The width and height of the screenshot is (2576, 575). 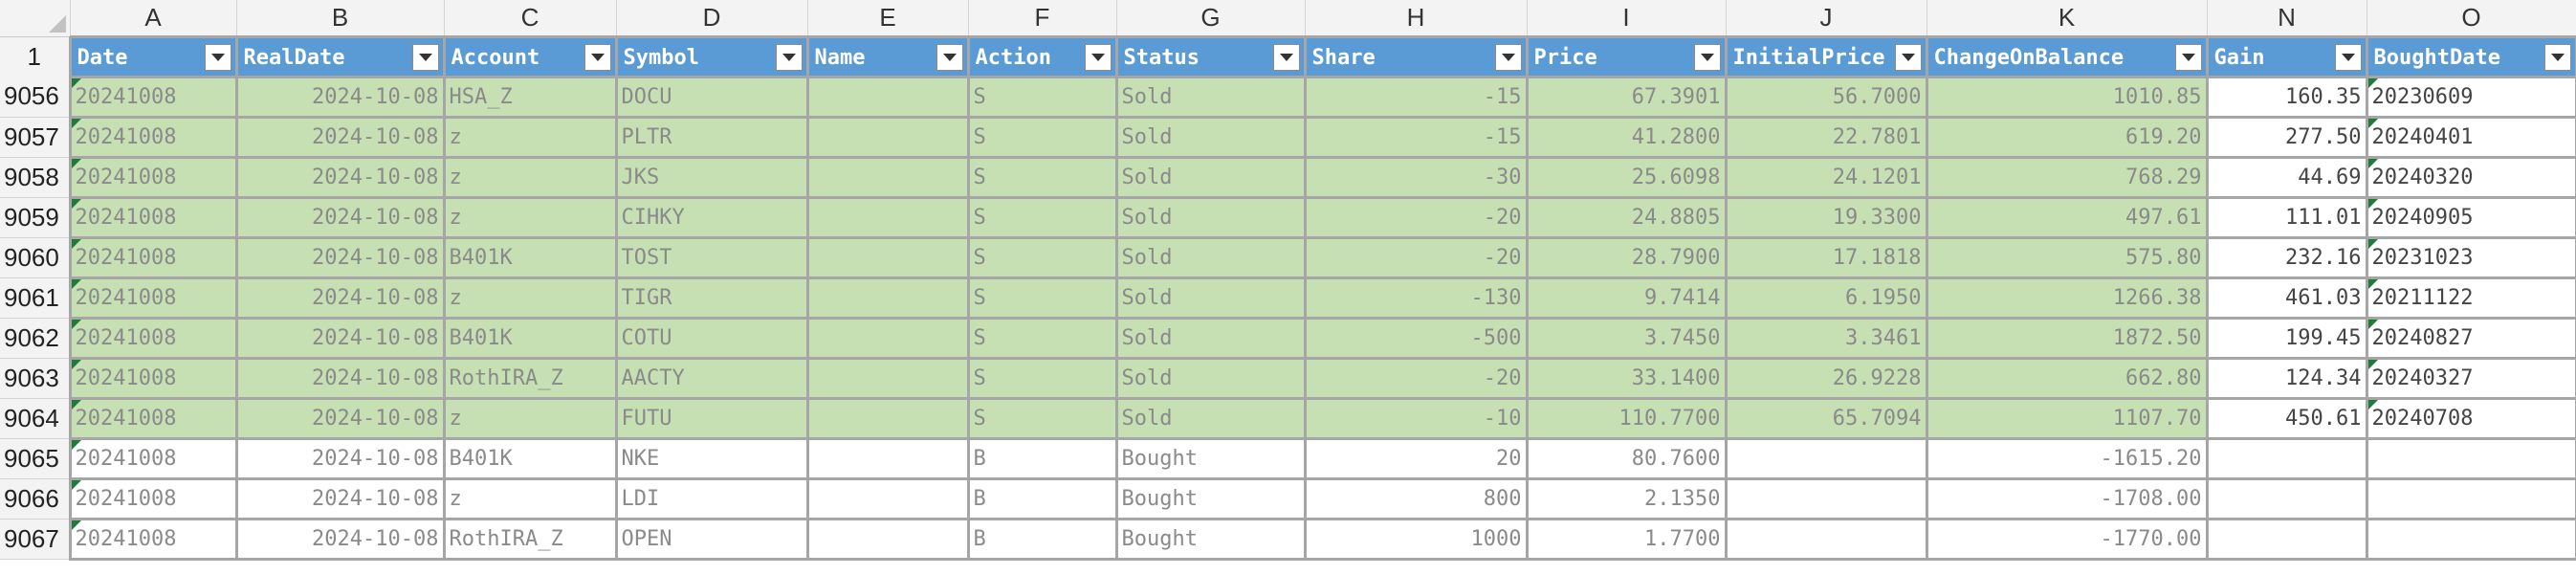 What do you see at coordinates (1826, 137) in the screenshot?
I see `initial-price-cell: 22.7801` at bounding box center [1826, 137].